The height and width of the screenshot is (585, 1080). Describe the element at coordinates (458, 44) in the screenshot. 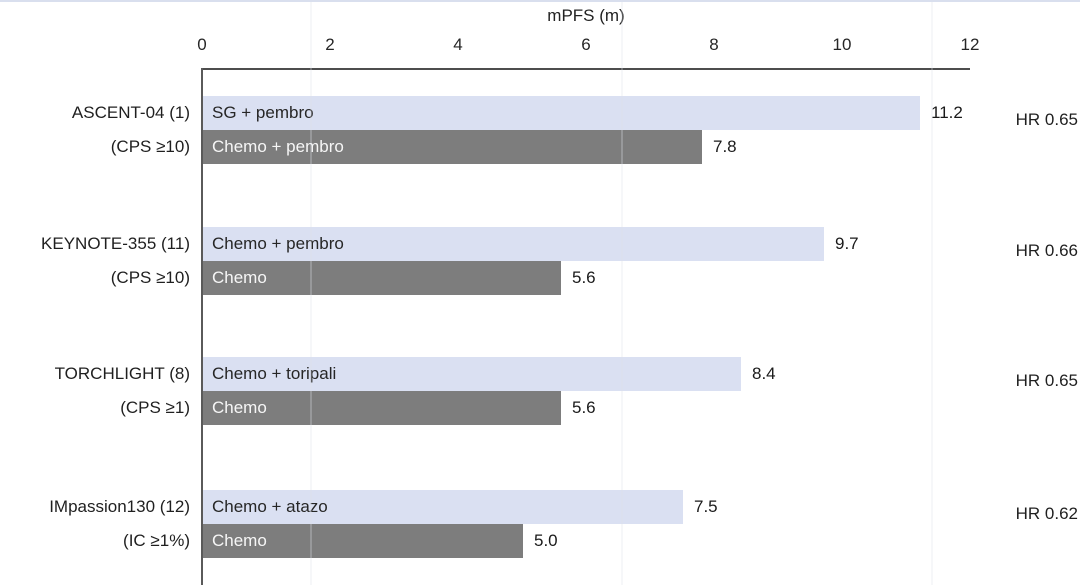

I see `x-axis-tick: 4` at that location.